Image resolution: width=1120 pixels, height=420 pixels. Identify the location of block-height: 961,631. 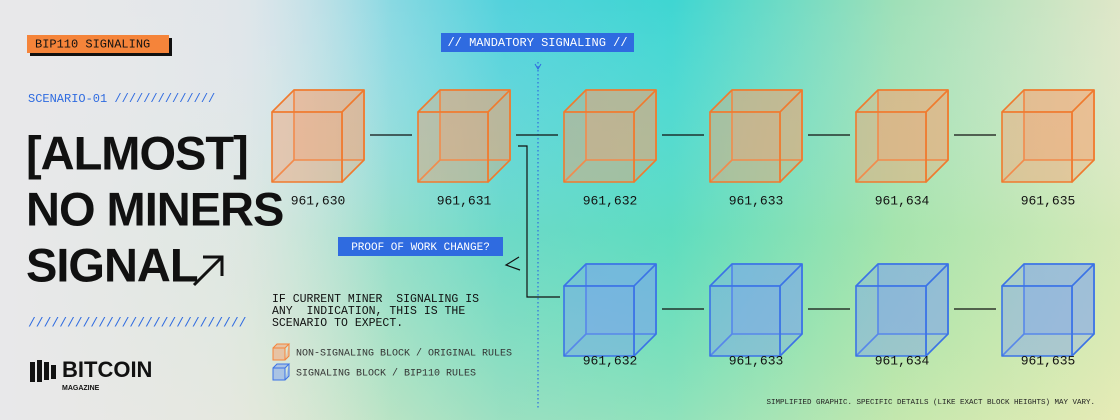
(464, 200).